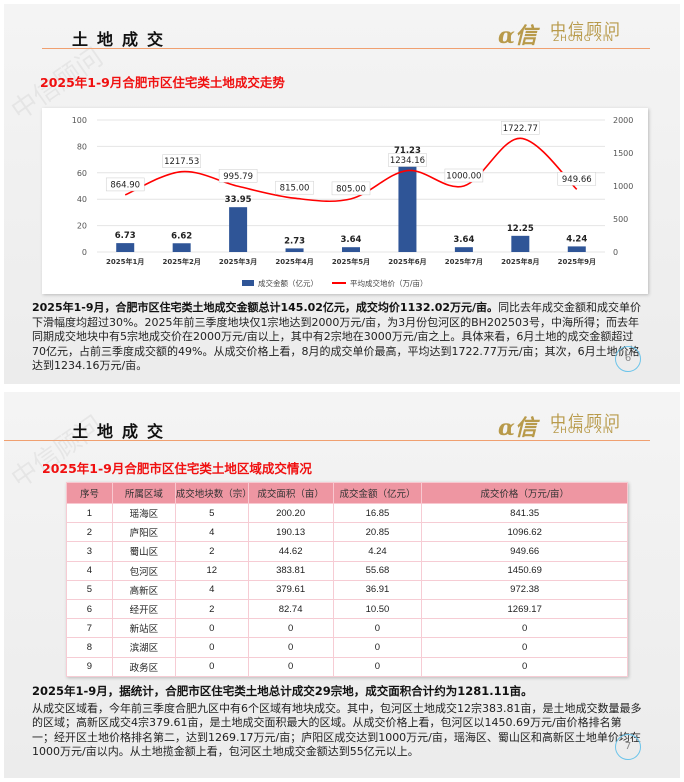 Image resolution: width=684 pixels, height=782 pixels. I want to click on table-cell: 6, so click(89, 609).